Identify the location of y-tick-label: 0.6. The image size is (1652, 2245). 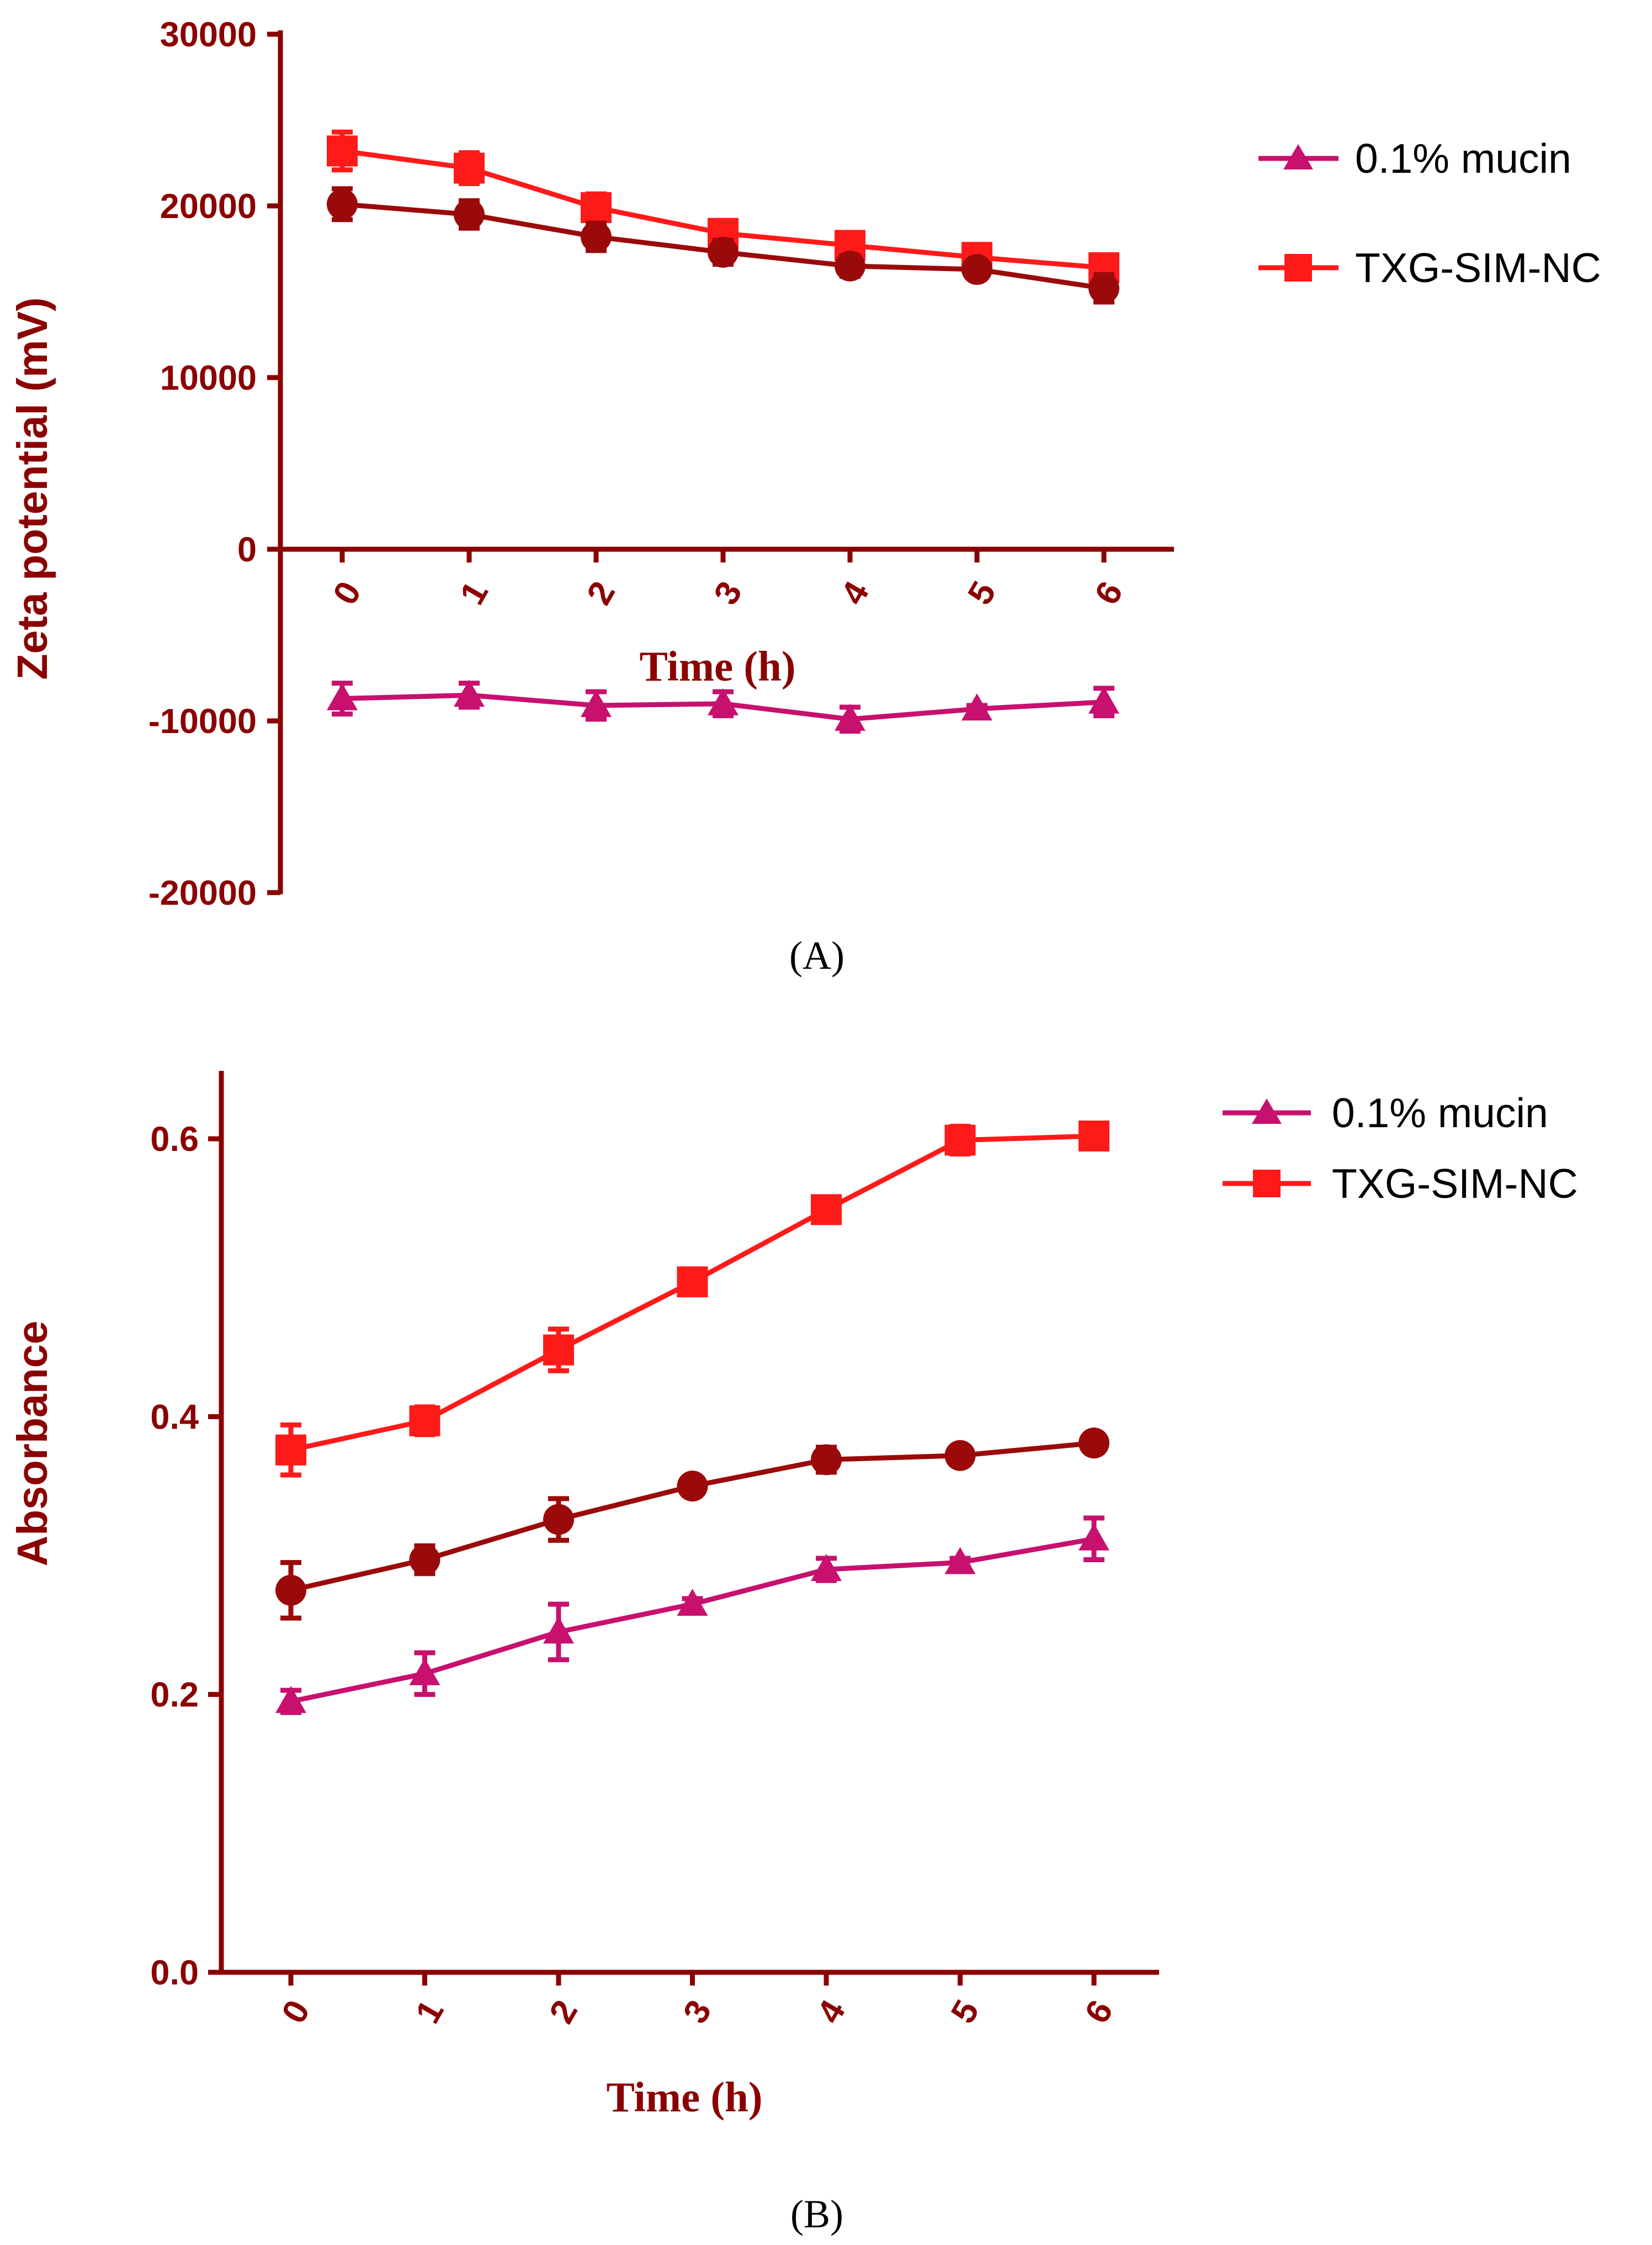
(175, 1139).